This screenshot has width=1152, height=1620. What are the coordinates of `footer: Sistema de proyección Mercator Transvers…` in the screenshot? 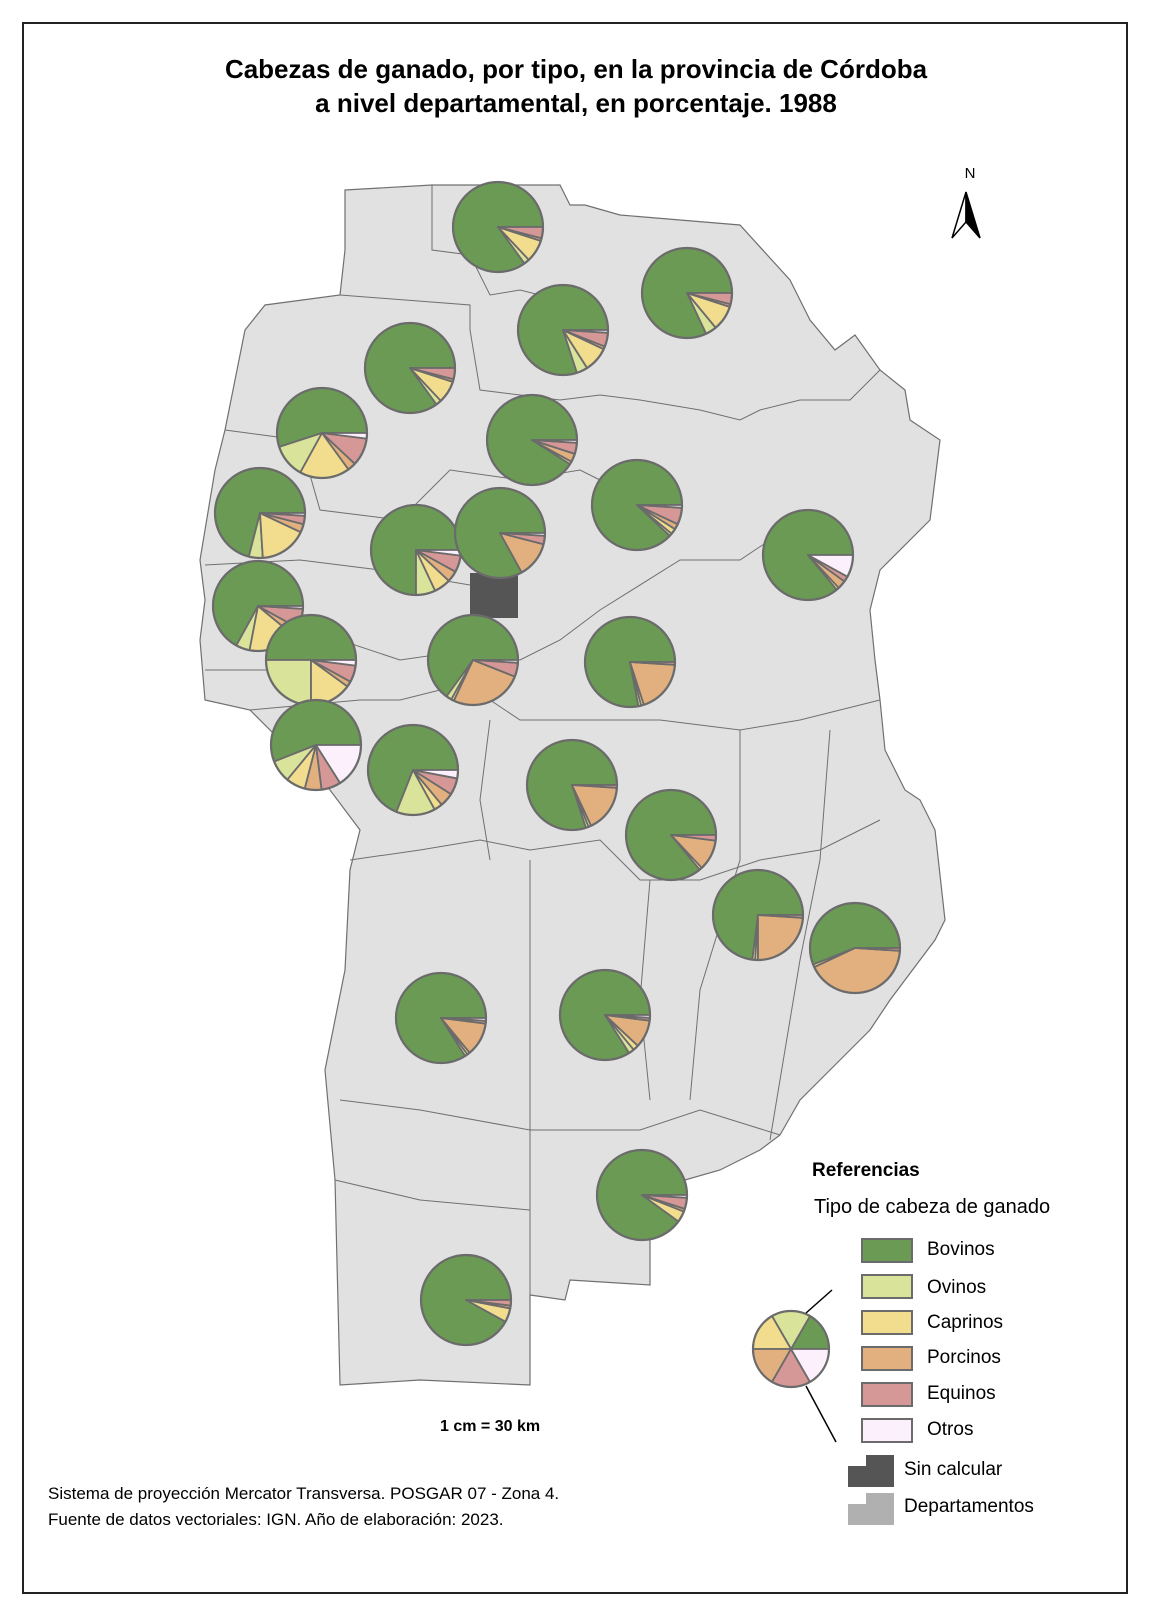 It's located at (303, 1507).